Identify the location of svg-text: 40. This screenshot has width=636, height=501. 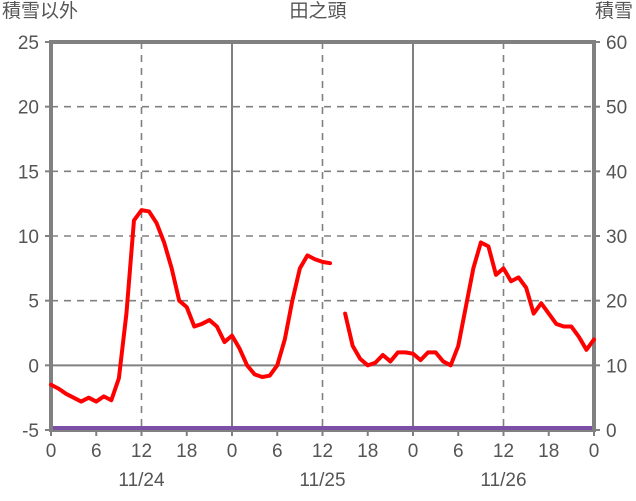
(616, 172).